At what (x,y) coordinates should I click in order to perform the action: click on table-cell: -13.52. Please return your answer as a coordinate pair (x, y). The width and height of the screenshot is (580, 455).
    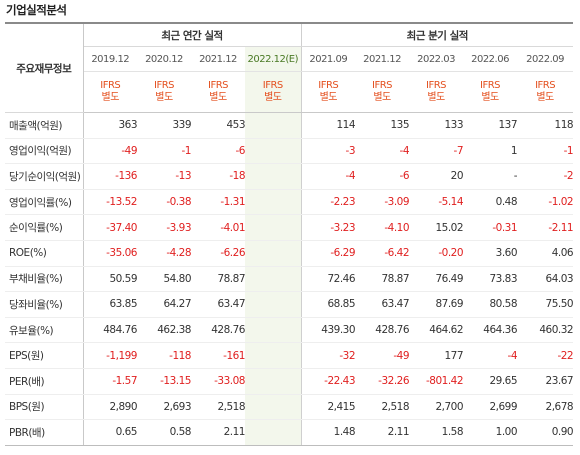
    Looking at the image, I should click on (110, 202).